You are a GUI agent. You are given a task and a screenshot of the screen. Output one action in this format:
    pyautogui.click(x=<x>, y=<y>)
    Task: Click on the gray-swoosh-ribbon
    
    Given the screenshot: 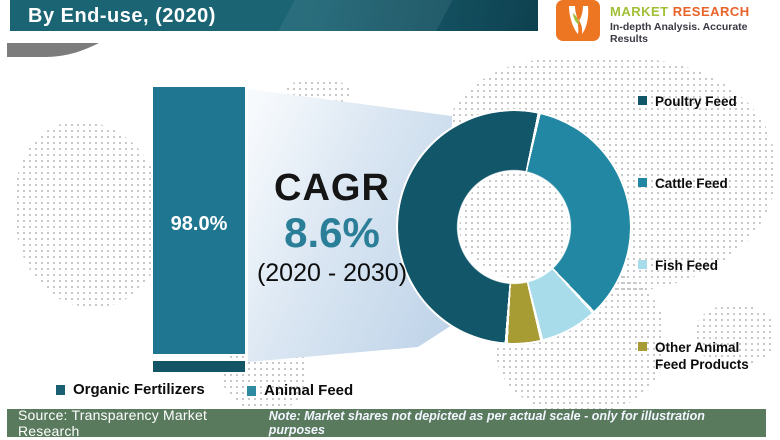 What is the action you would take?
    pyautogui.click(x=53, y=50)
    